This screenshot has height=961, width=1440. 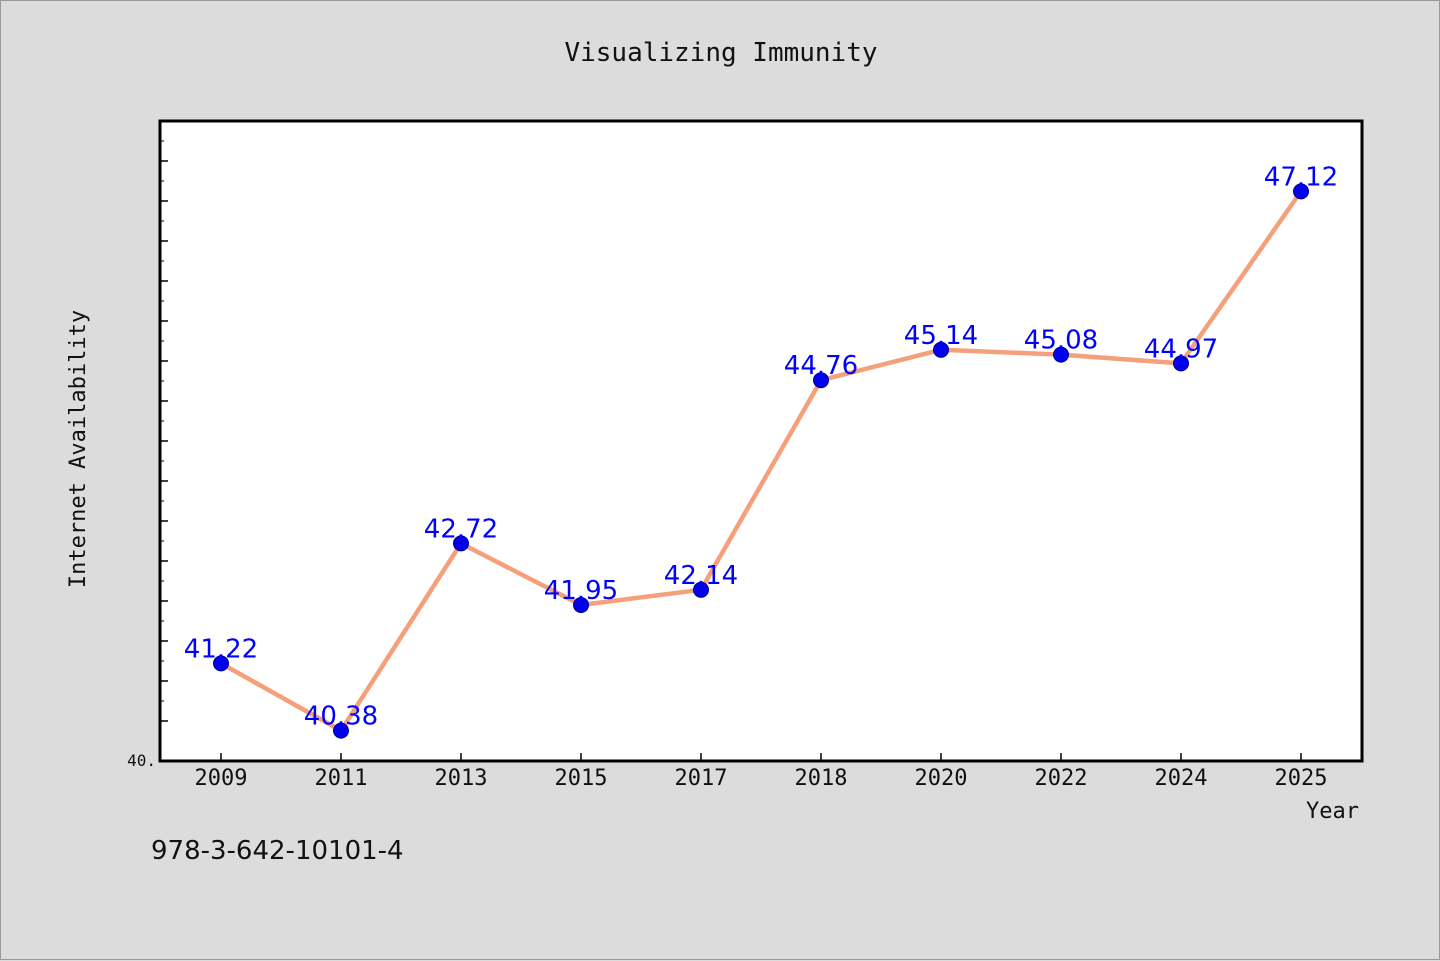 What do you see at coordinates (581, 778) in the screenshot?
I see `x-tick-label: 2015` at bounding box center [581, 778].